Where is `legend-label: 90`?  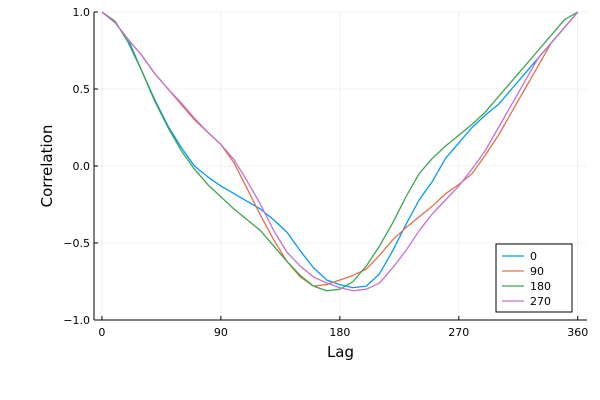 legend-label: 90 is located at coordinates (537, 271).